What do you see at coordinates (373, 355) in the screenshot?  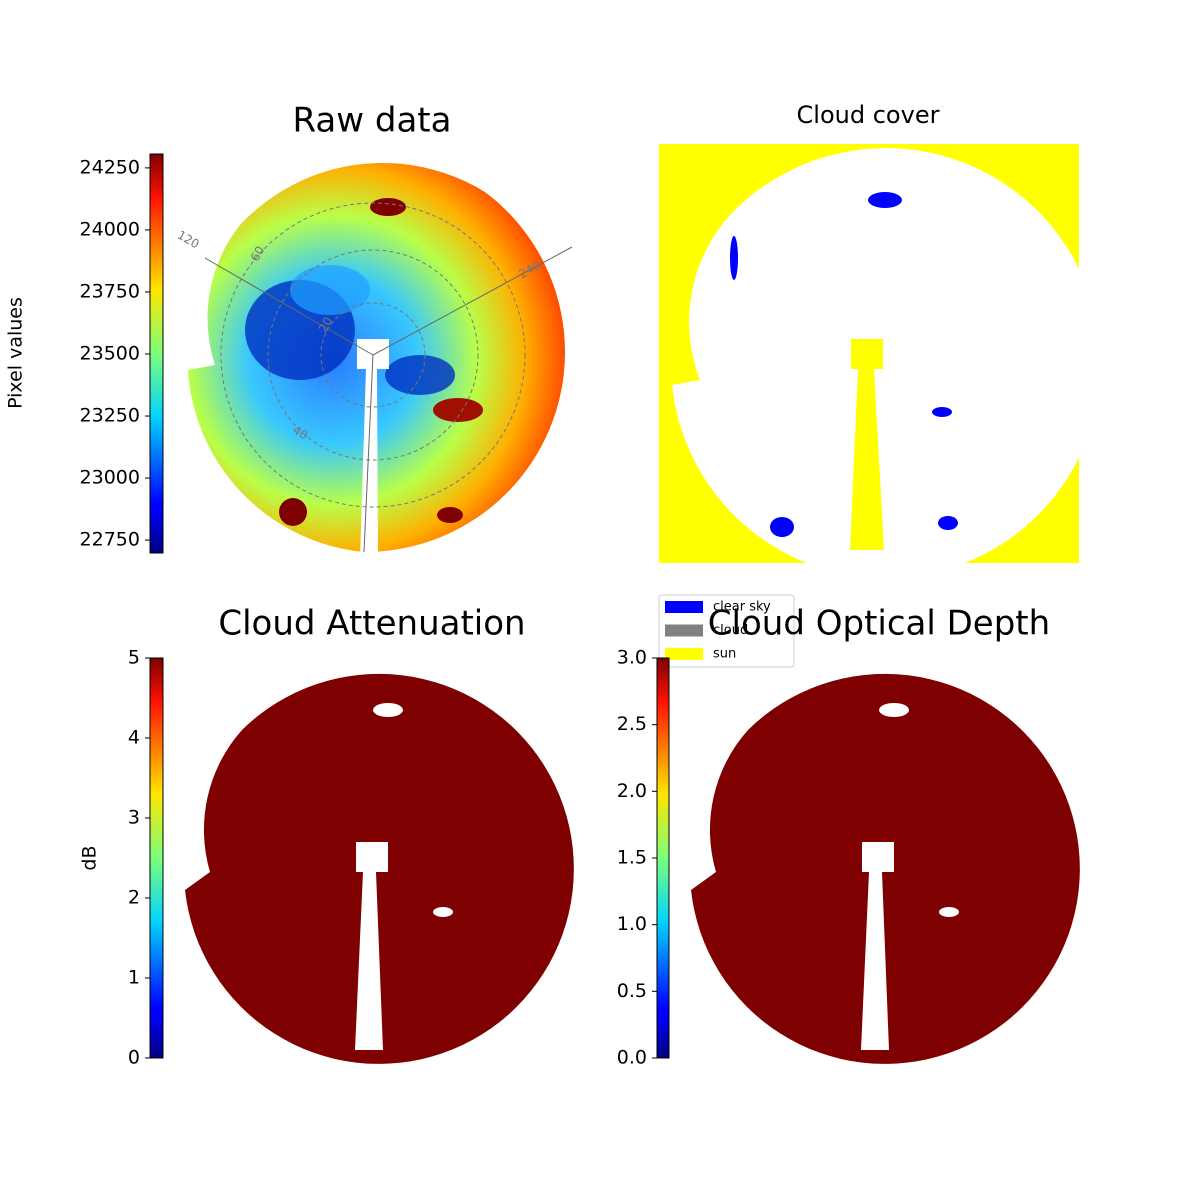 I see `polar-grid` at bounding box center [373, 355].